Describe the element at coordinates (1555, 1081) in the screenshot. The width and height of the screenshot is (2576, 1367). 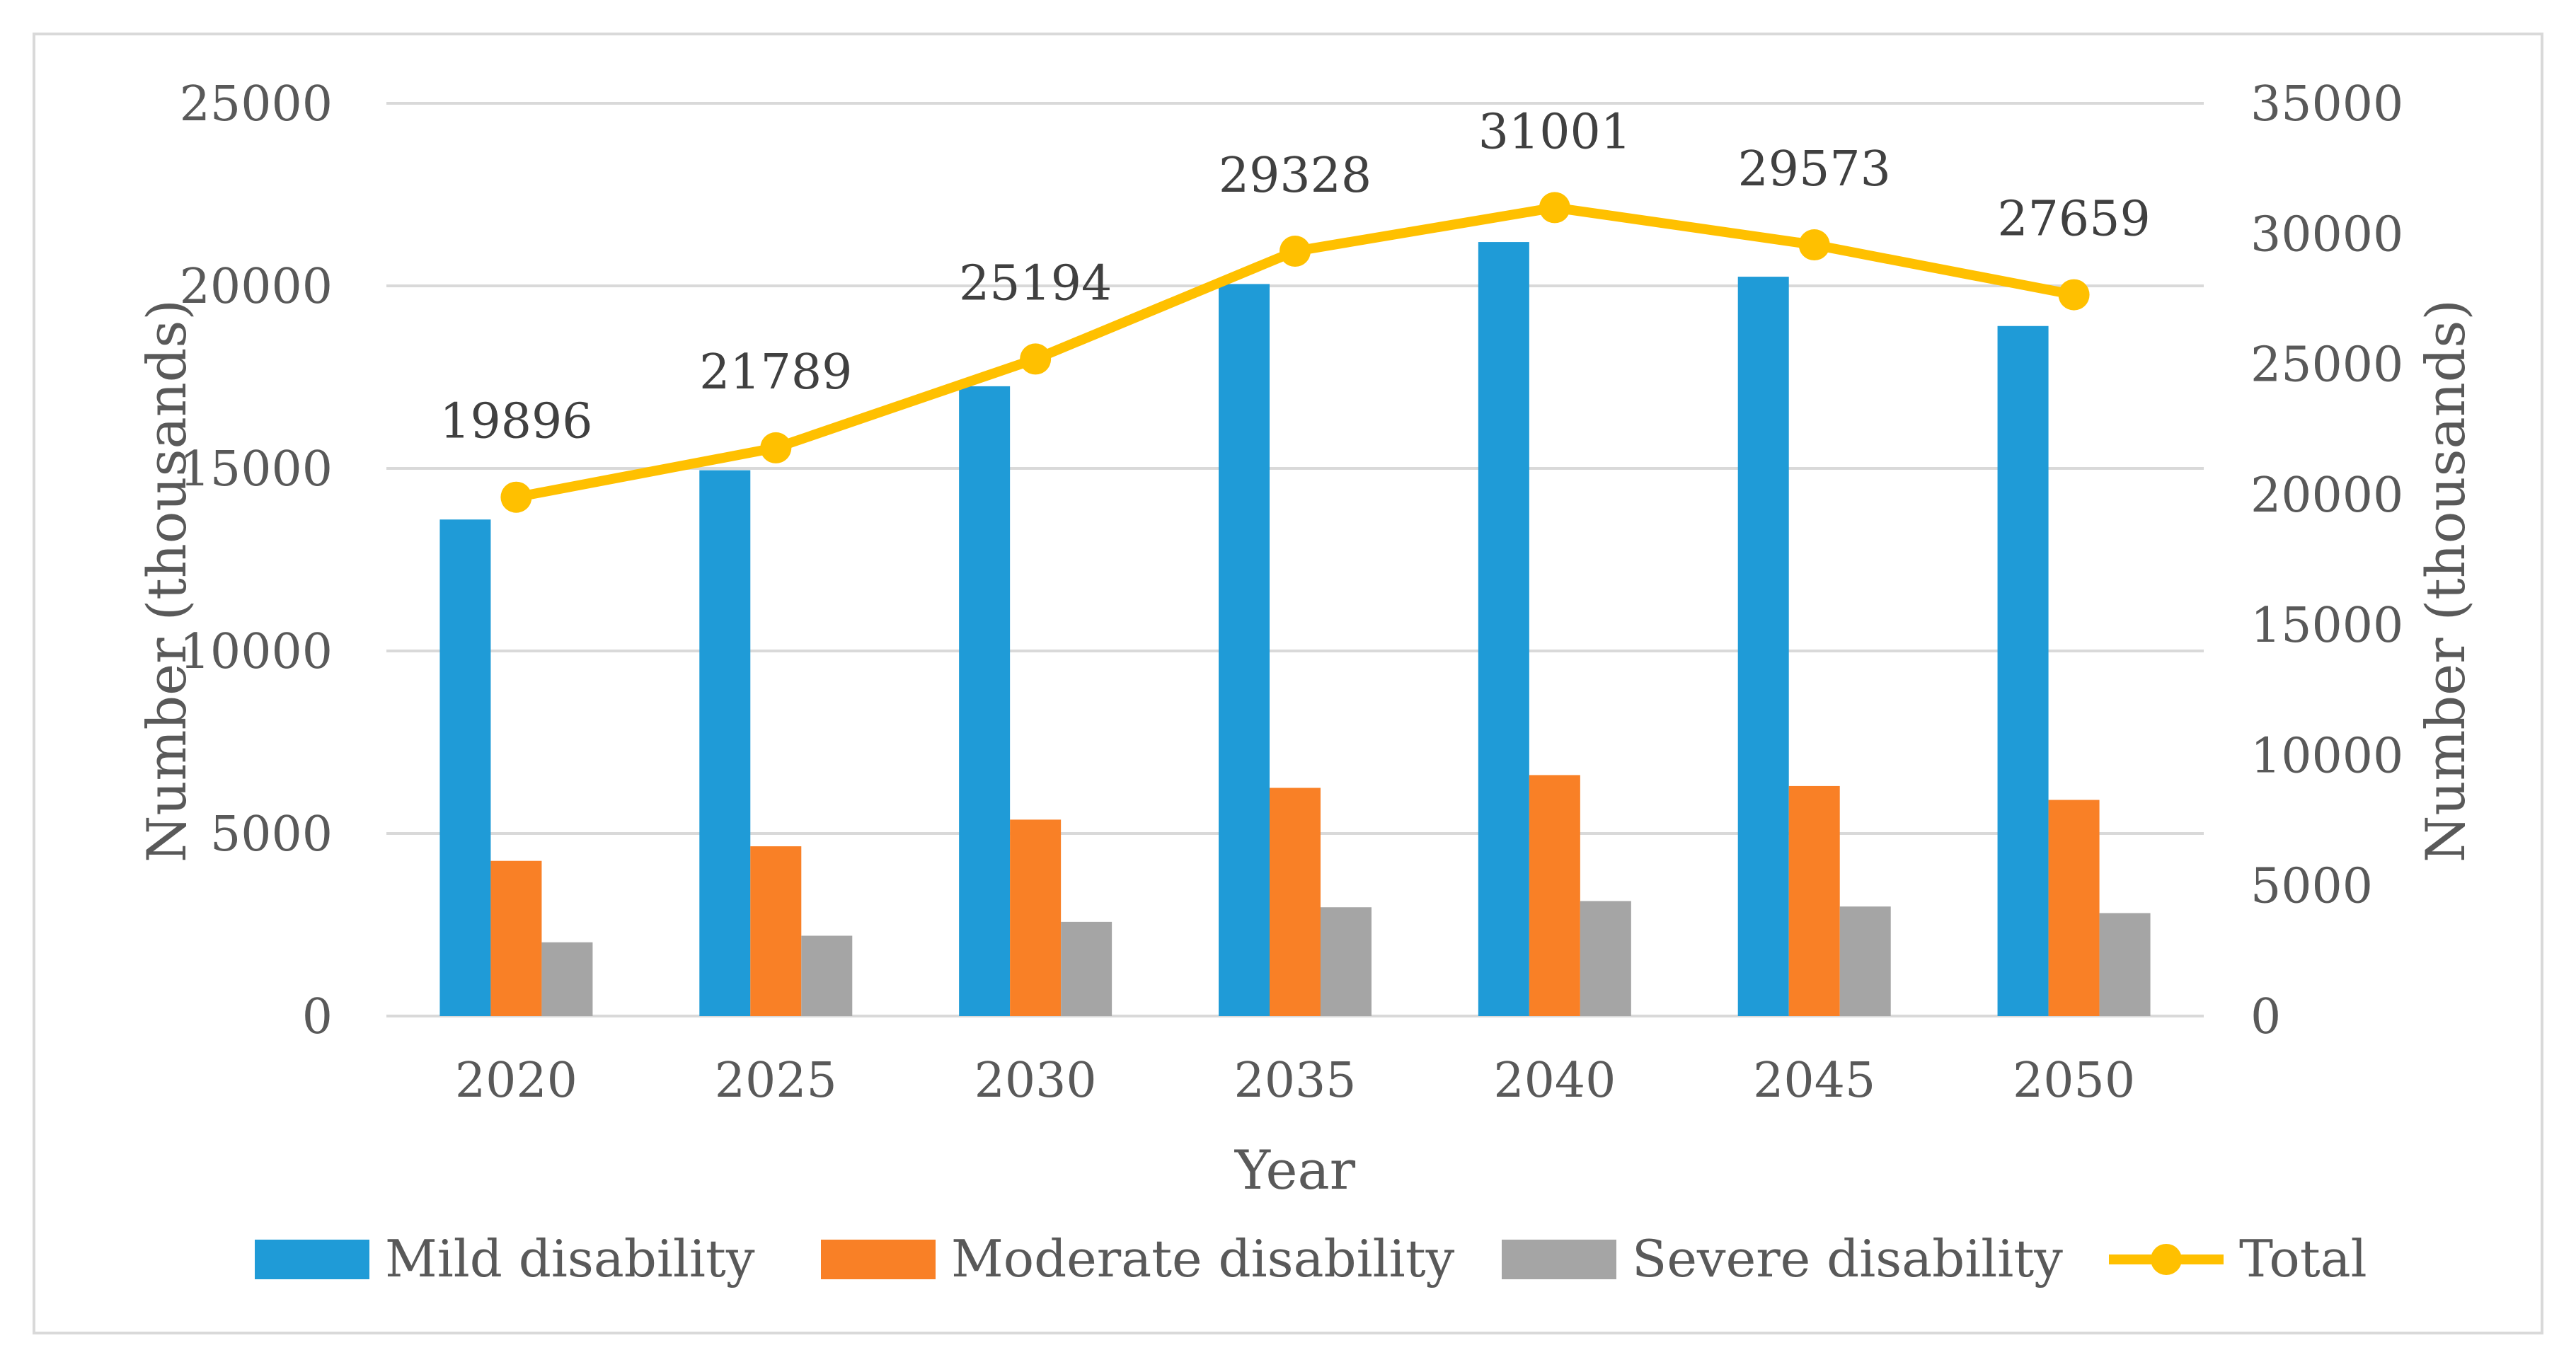
I see `x-tick-label: 2040` at that location.